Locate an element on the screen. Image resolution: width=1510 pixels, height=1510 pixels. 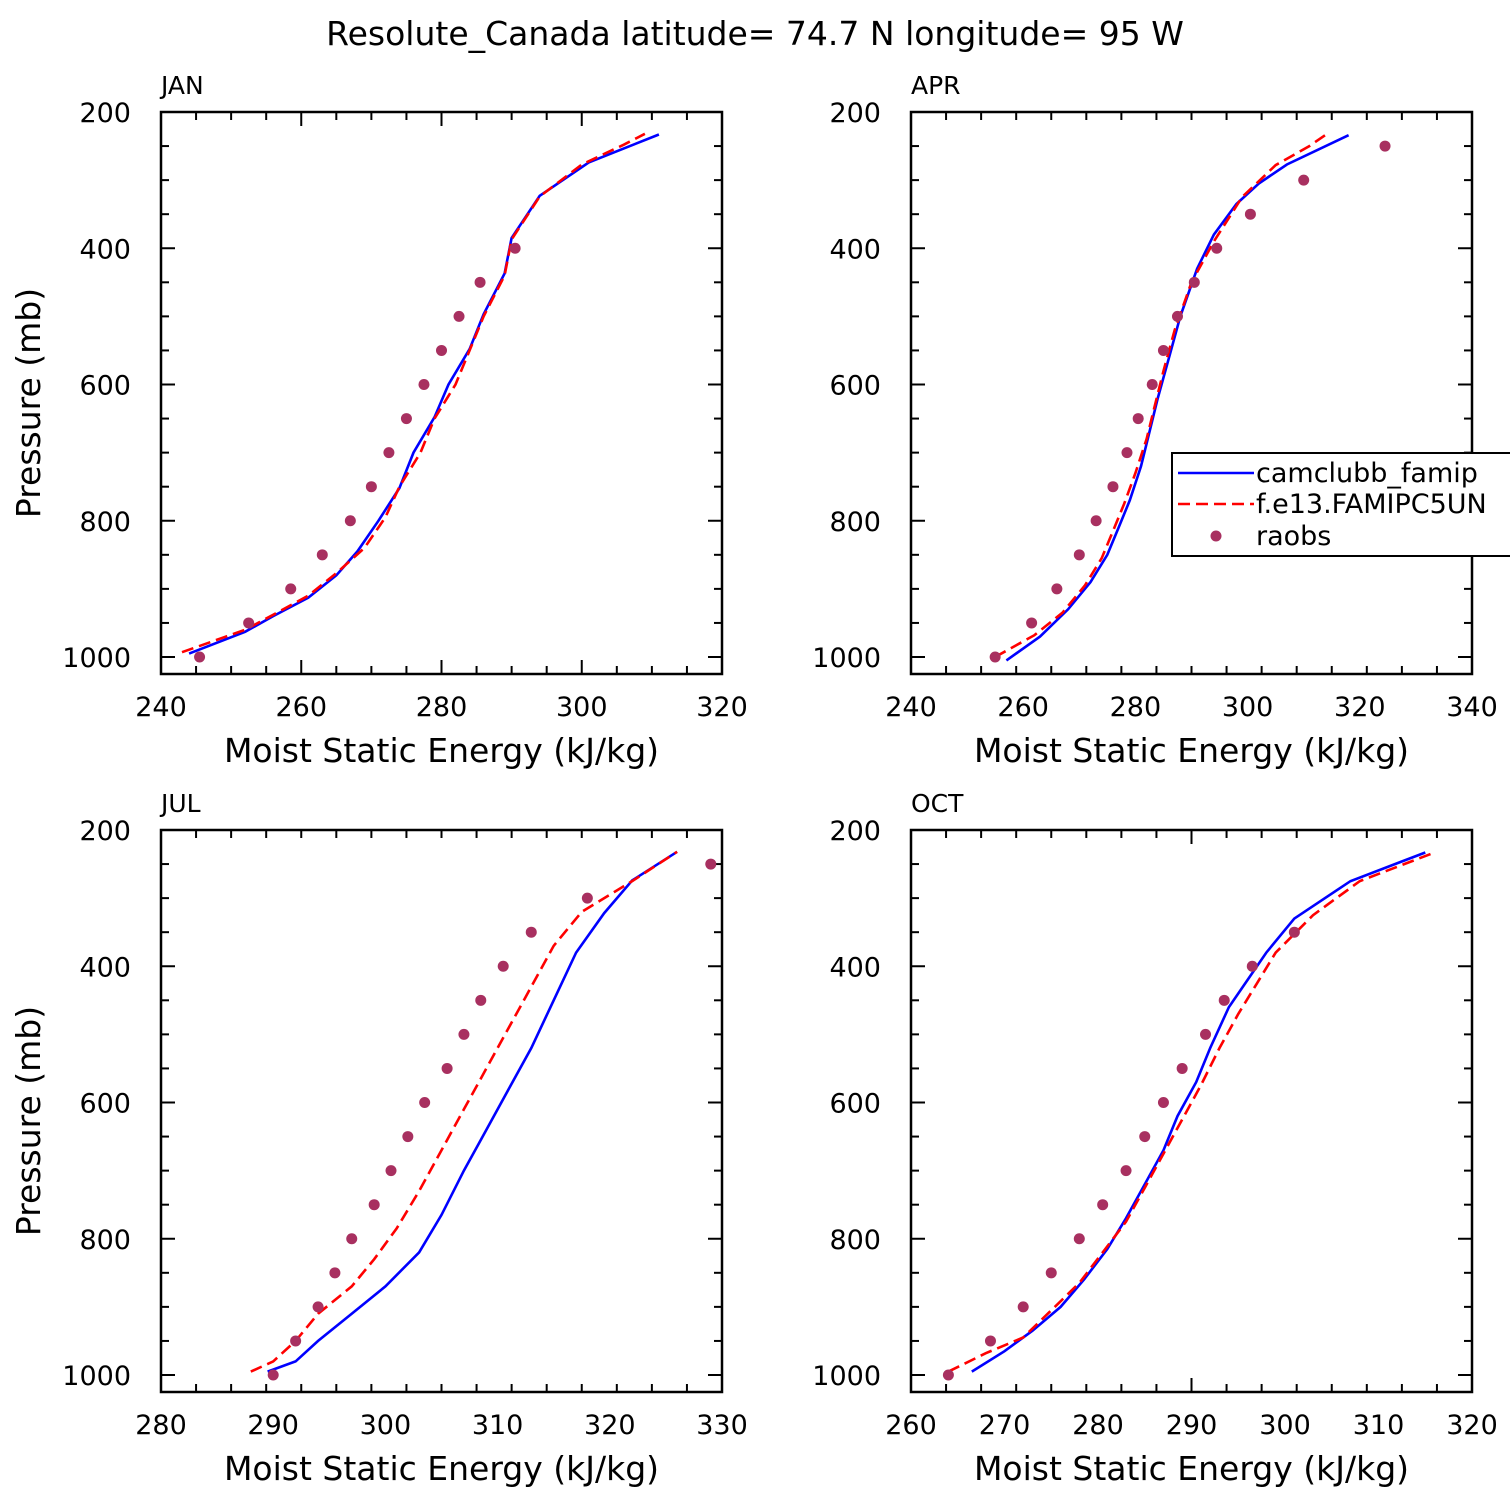
panel-label: JAN is located at coordinates (181, 85).